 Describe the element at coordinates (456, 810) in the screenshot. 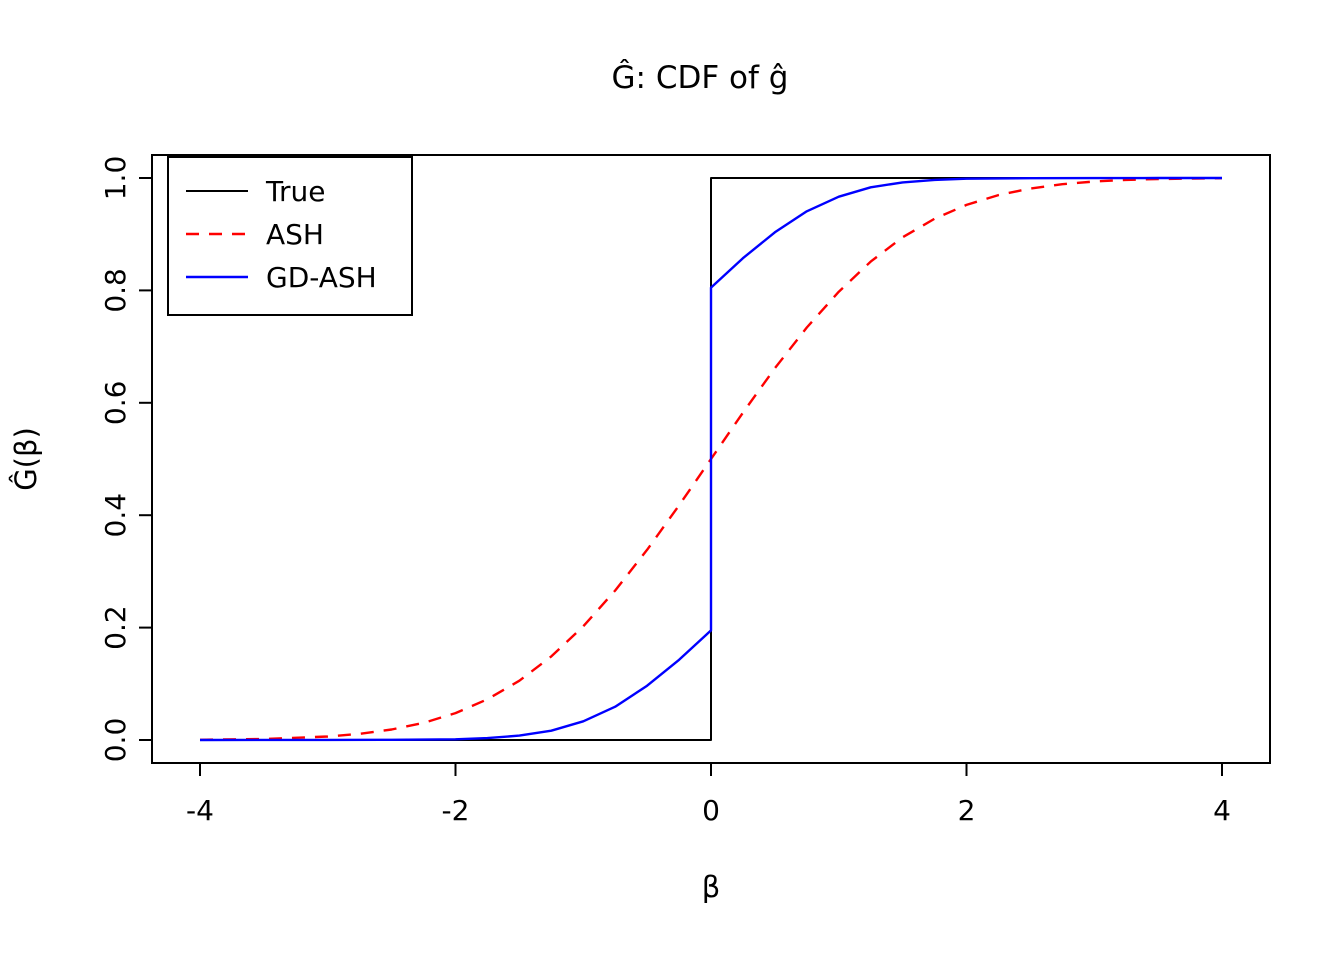

I see `x-tick-label: -2` at that location.